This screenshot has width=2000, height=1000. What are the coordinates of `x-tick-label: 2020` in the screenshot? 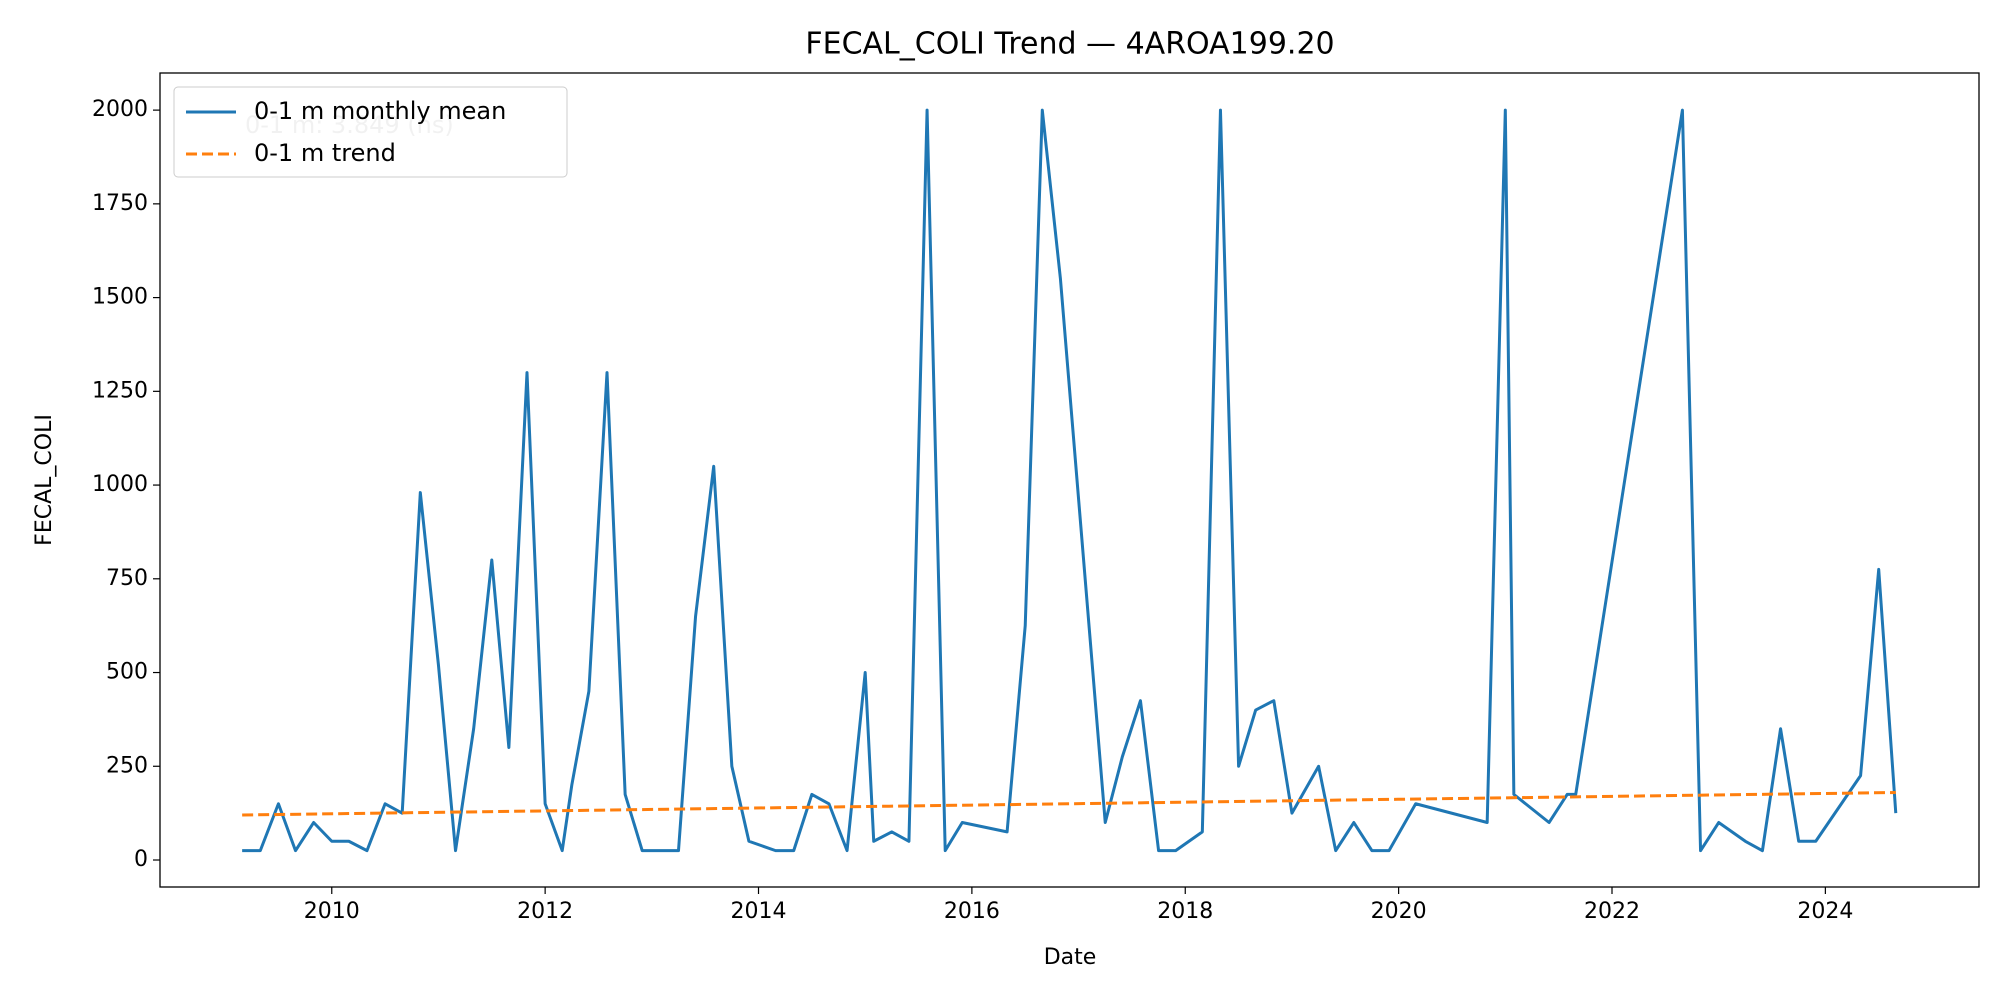 It's located at (1399, 911).